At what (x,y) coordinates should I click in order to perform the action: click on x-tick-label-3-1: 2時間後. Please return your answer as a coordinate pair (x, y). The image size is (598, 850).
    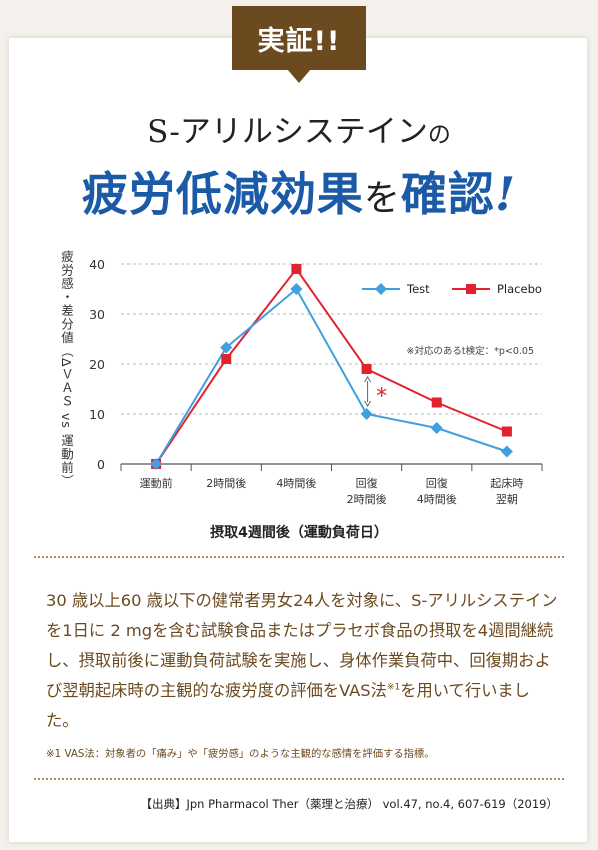
    Looking at the image, I should click on (367, 499).